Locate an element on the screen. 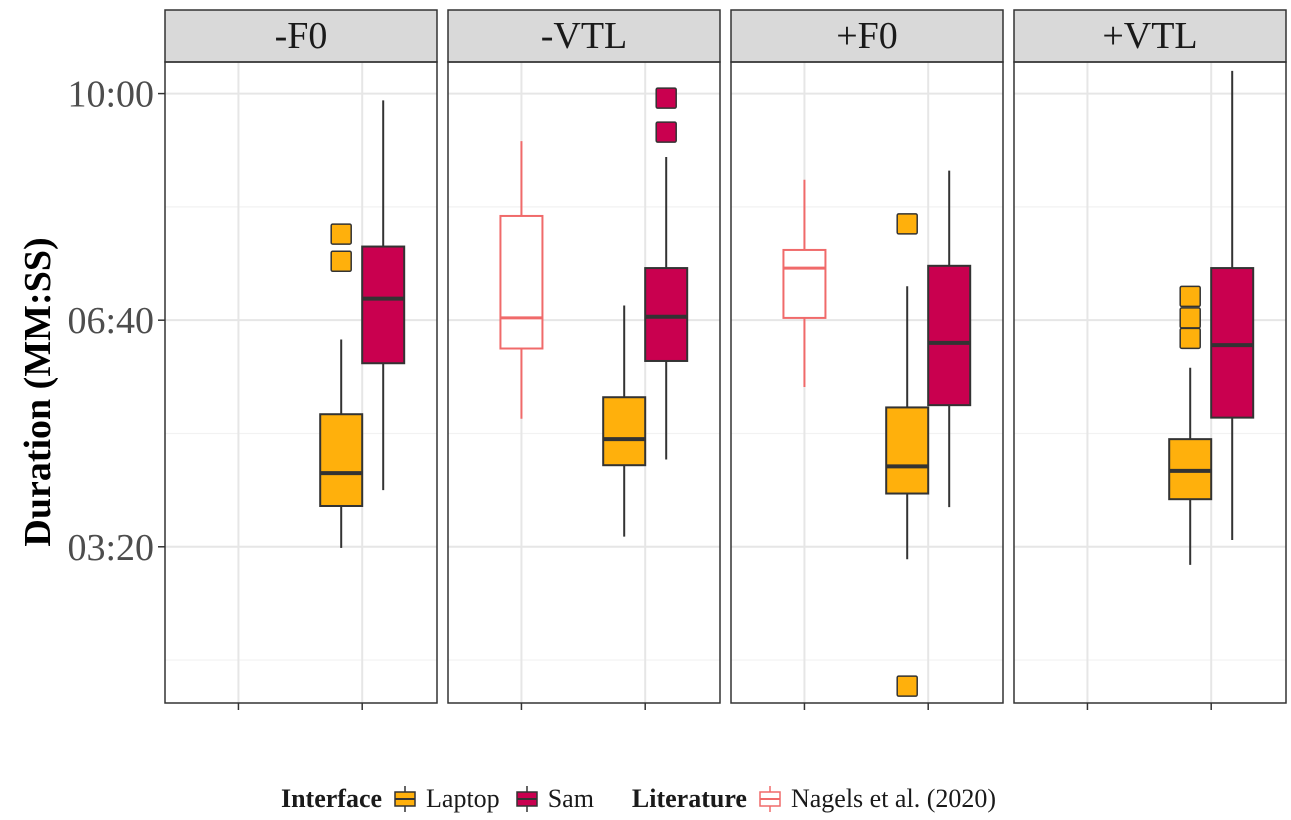  boxplot--VTL-nagels is located at coordinates (521, 280).